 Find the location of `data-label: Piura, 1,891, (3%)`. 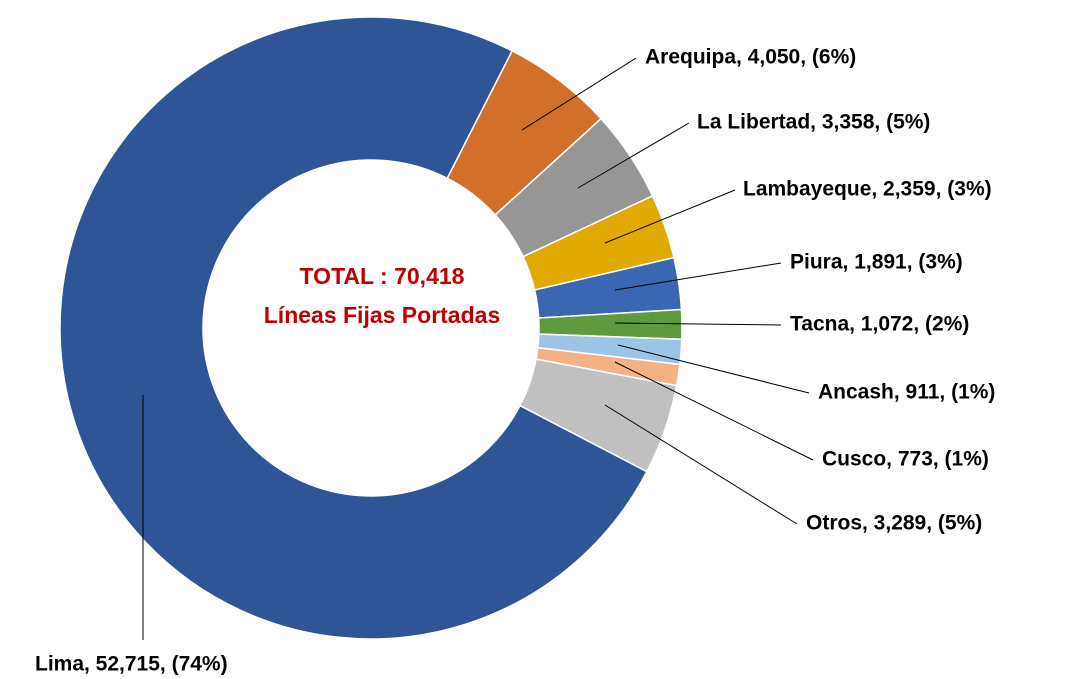

data-label: Piura, 1,891, (3%) is located at coordinates (876, 262).